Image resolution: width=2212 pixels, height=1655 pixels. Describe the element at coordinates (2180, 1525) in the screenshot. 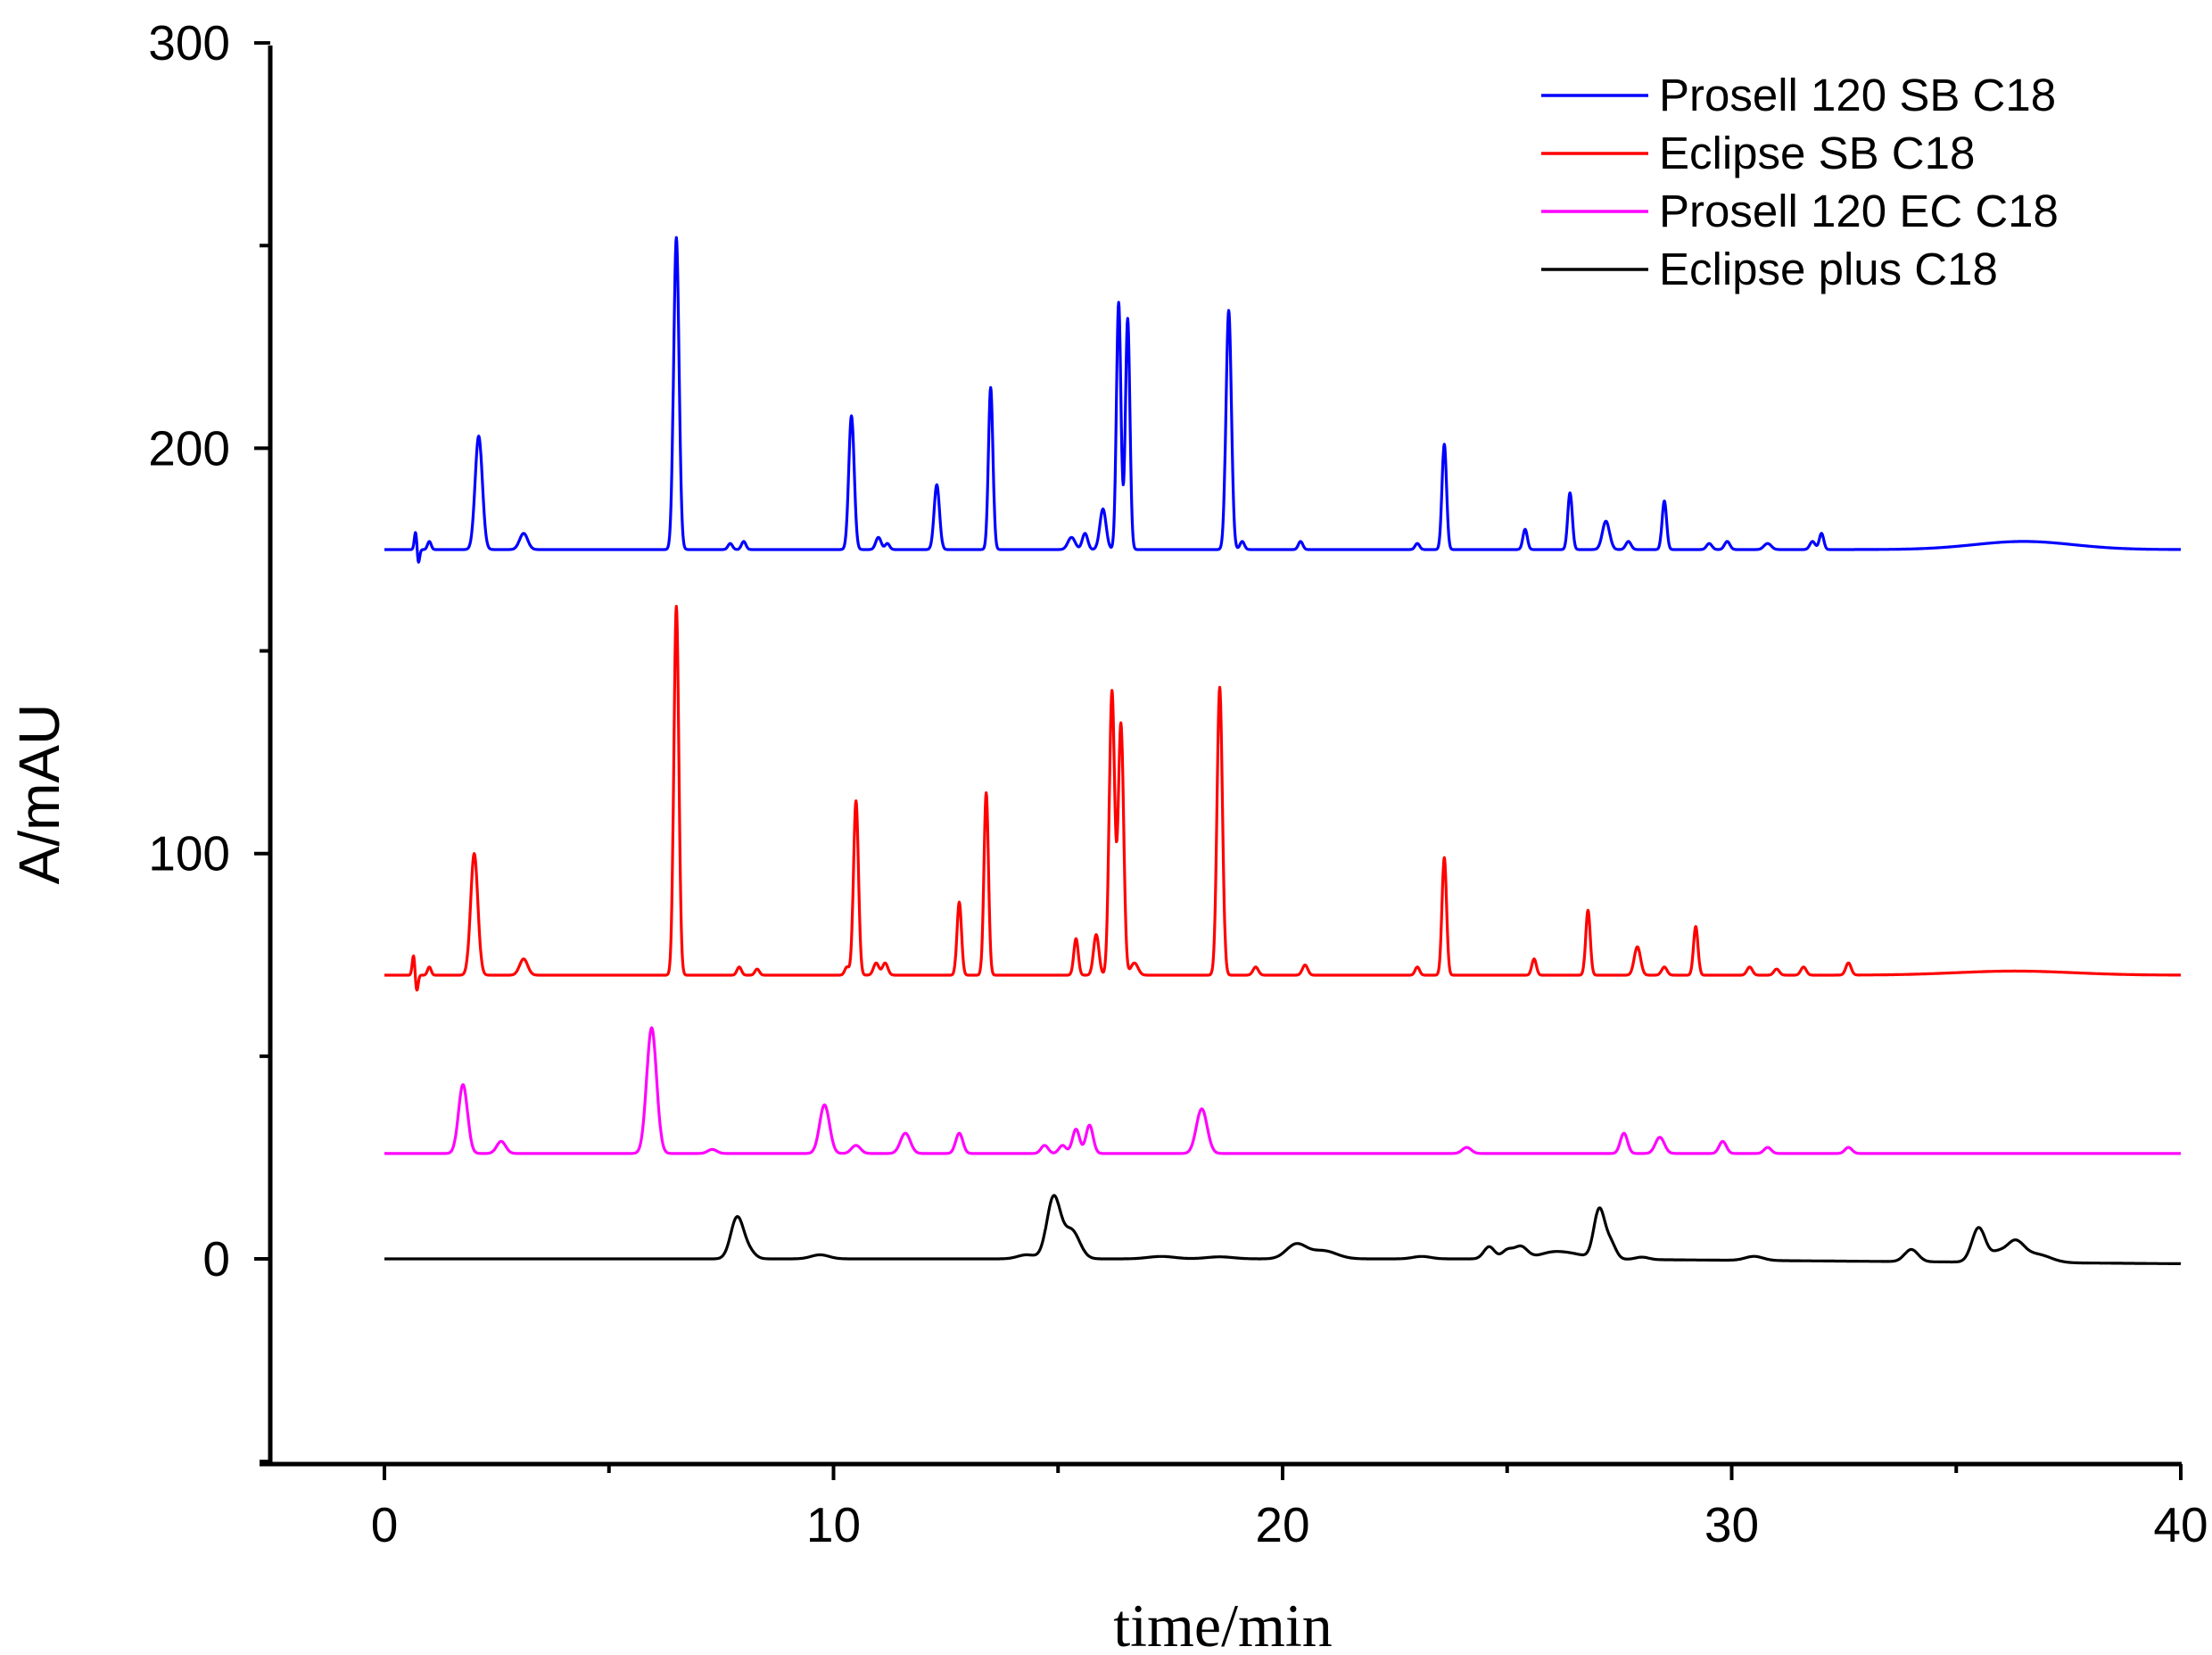

I see `x-tick-label: 40` at that location.